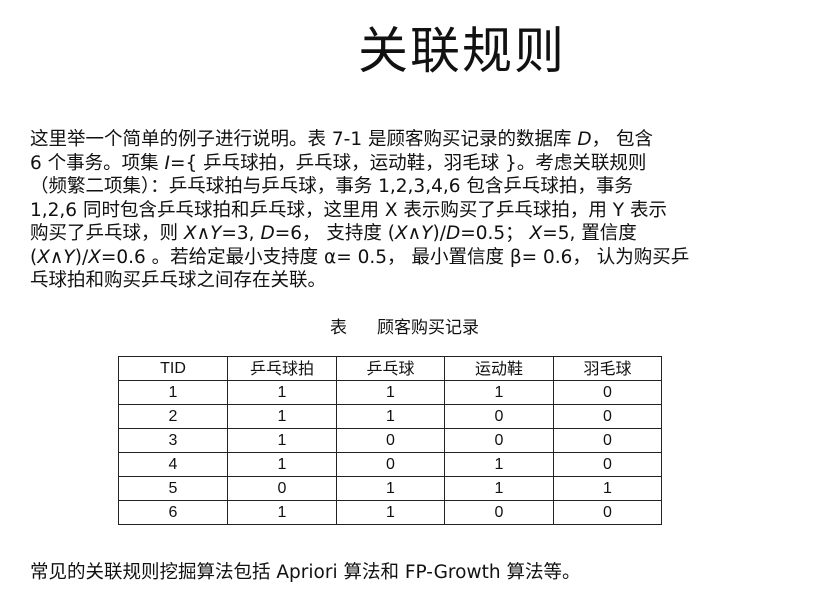  Describe the element at coordinates (173, 416) in the screenshot. I see `table-cell: 2` at that location.